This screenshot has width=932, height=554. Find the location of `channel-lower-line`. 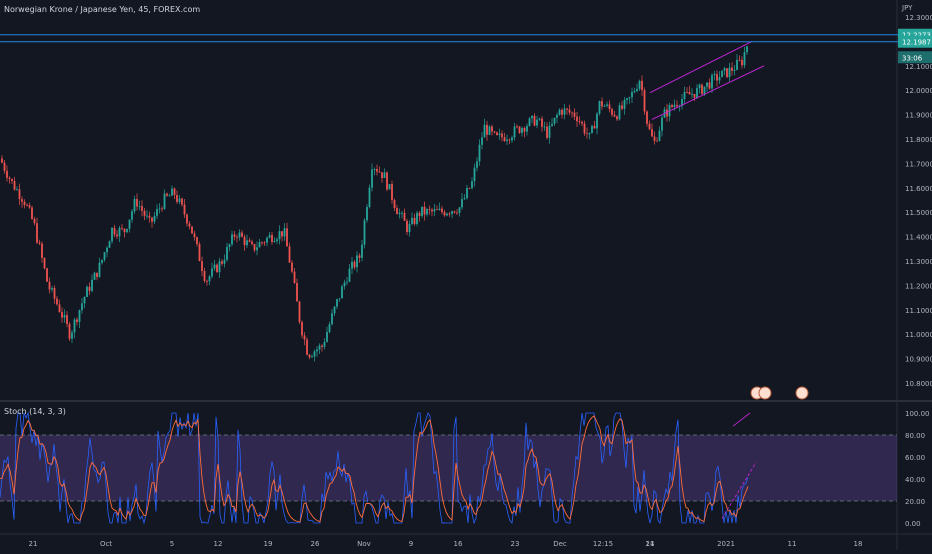

channel-lower-line is located at coordinates (708, 92).